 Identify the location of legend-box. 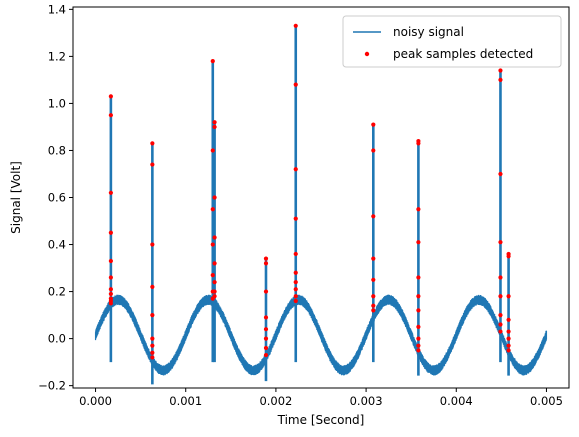
(452, 41).